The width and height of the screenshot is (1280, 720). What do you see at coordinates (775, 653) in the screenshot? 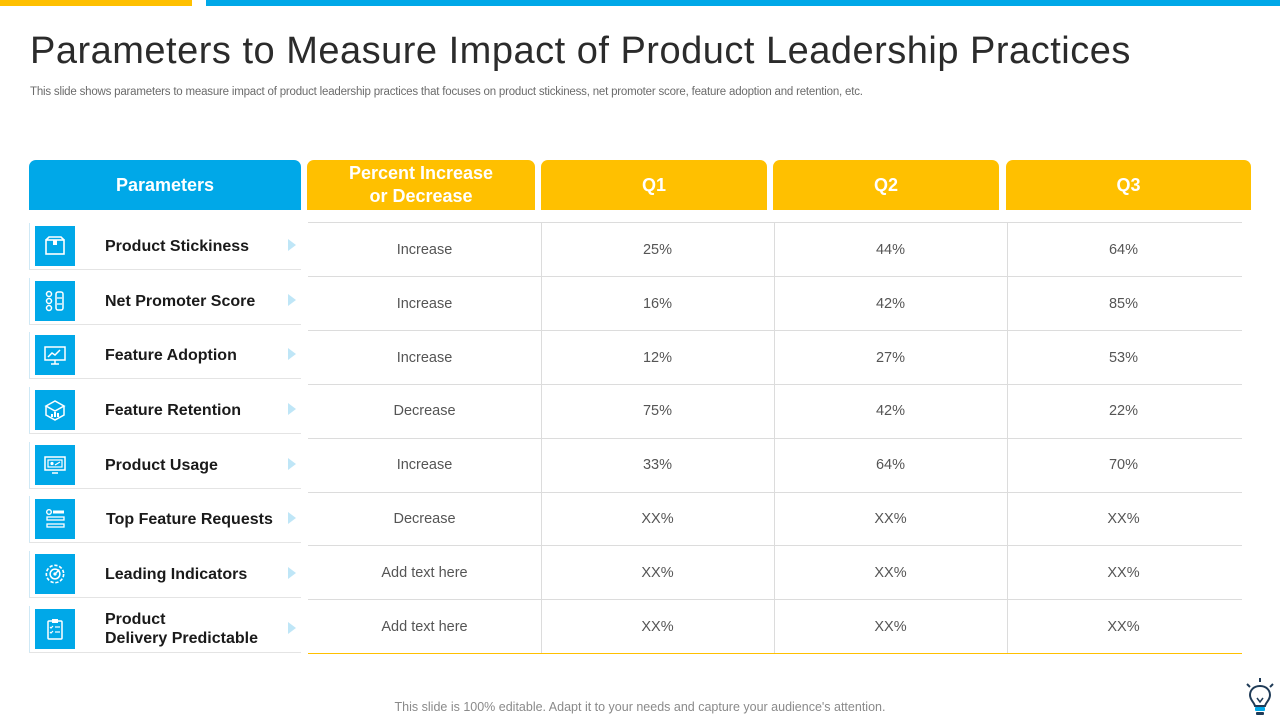
I see `table-bottom-border` at bounding box center [775, 653].